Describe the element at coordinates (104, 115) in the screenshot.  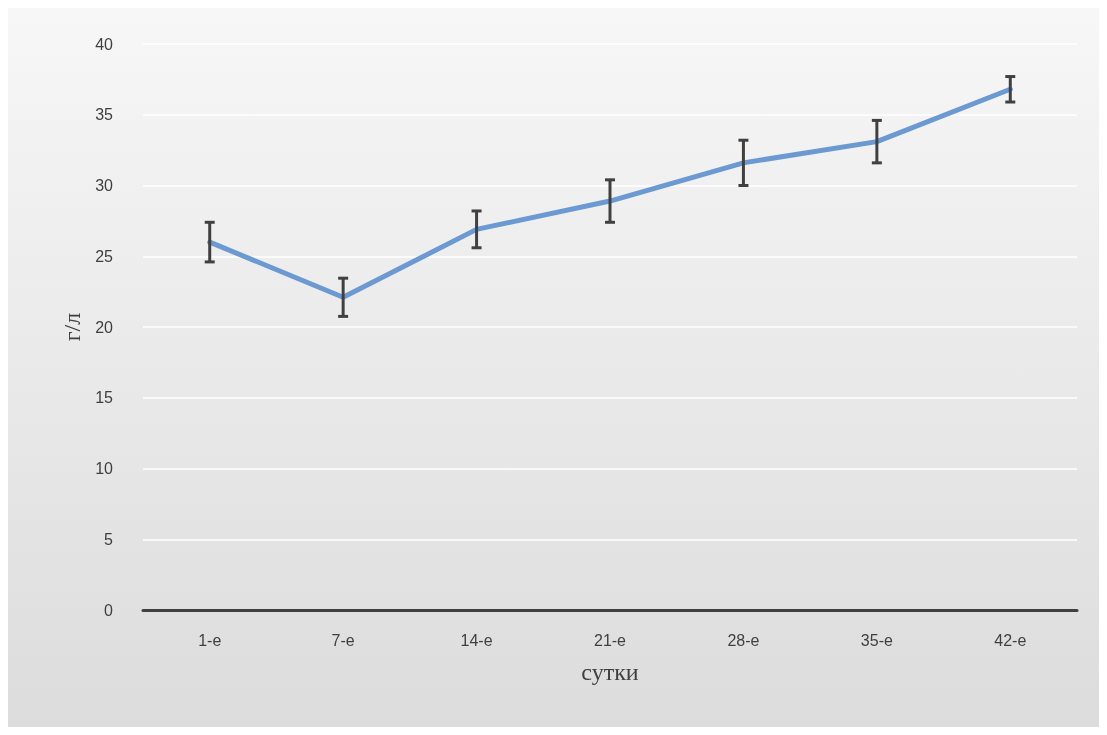
I see `y-tick-label: 35` at that location.